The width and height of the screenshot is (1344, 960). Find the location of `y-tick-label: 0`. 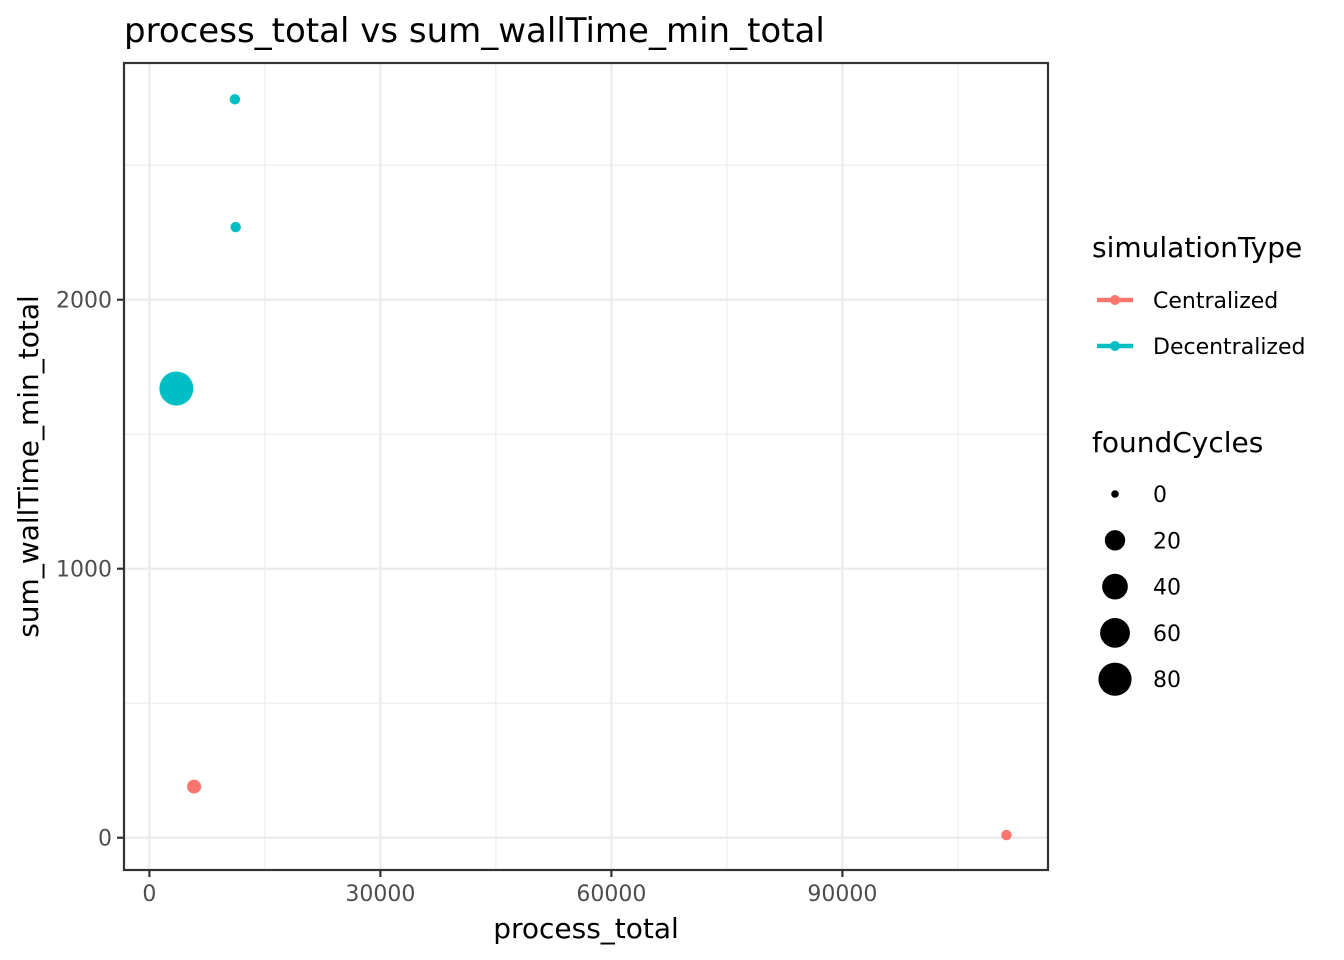

y-tick-label: 0 is located at coordinates (105, 839).